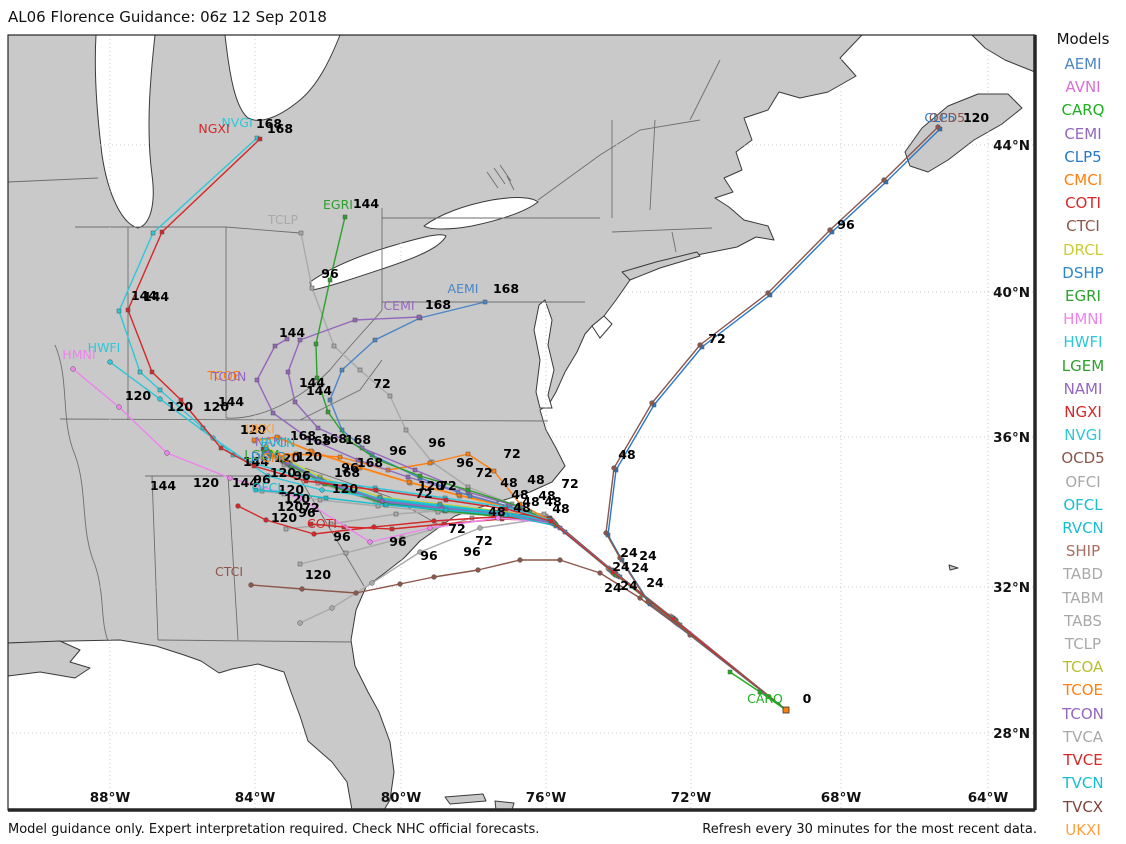 This screenshot has width=1126, height=844. Describe the element at coordinates (322, 523) in the screenshot. I see `model-label-COTI: COTI` at that location.